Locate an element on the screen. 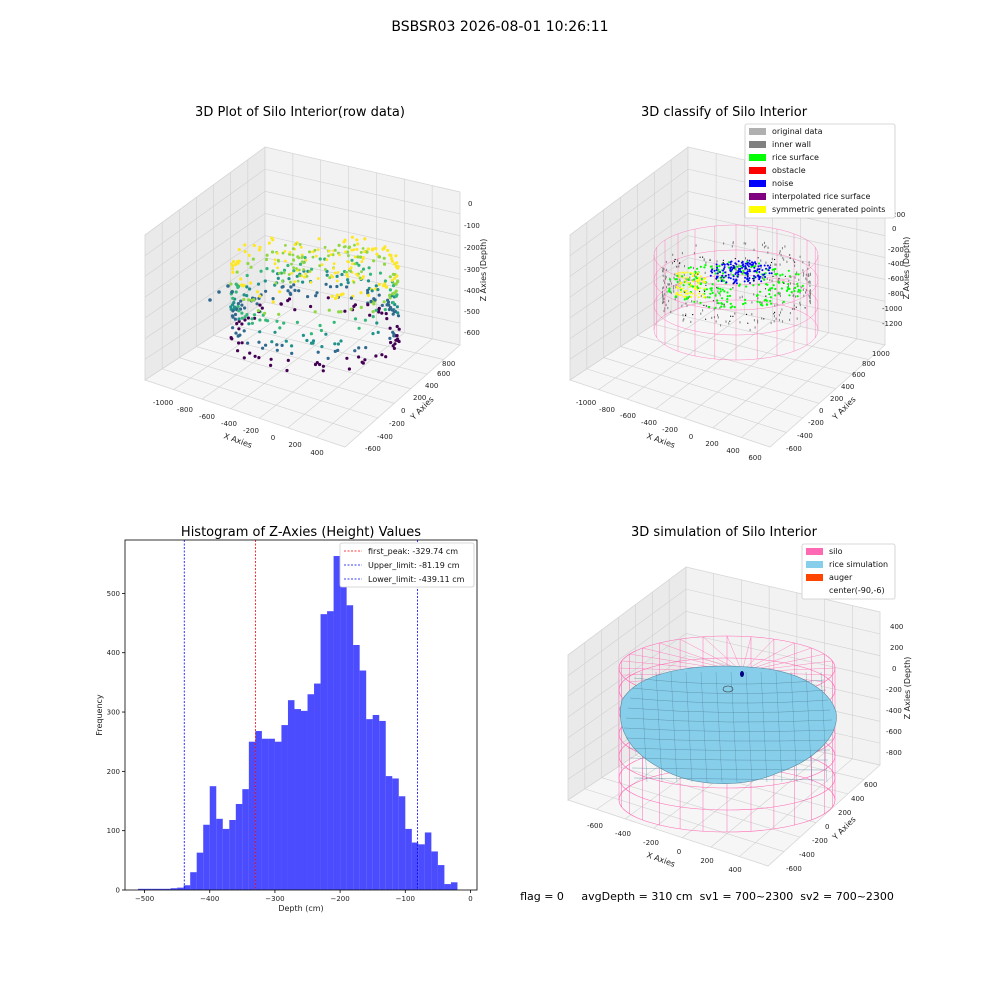 This screenshot has width=1000, height=1000. classify-y-ticks: -600 -400 -200 0 200 400 600 800 1000 is located at coordinates (838, 401).